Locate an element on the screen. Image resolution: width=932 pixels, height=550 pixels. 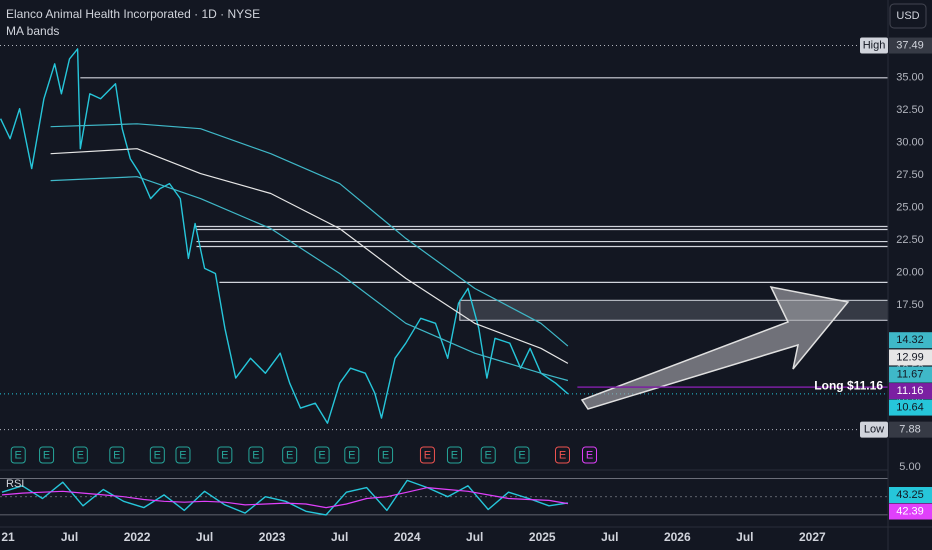
low-tag-label: Low is located at coordinates (874, 430).